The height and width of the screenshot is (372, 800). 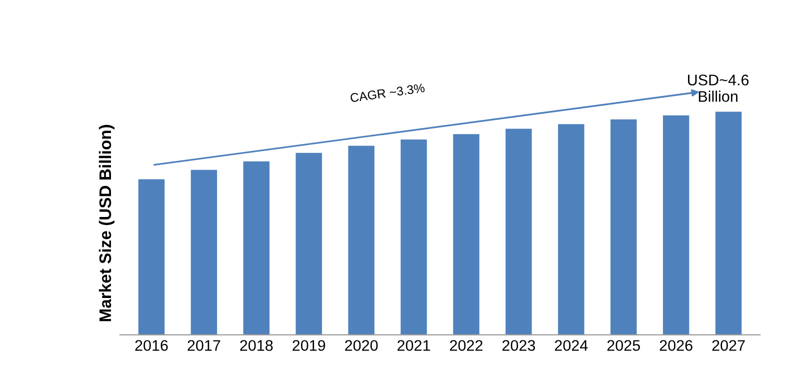 I want to click on text: CAGR ~3.3%, so click(x=387, y=92).